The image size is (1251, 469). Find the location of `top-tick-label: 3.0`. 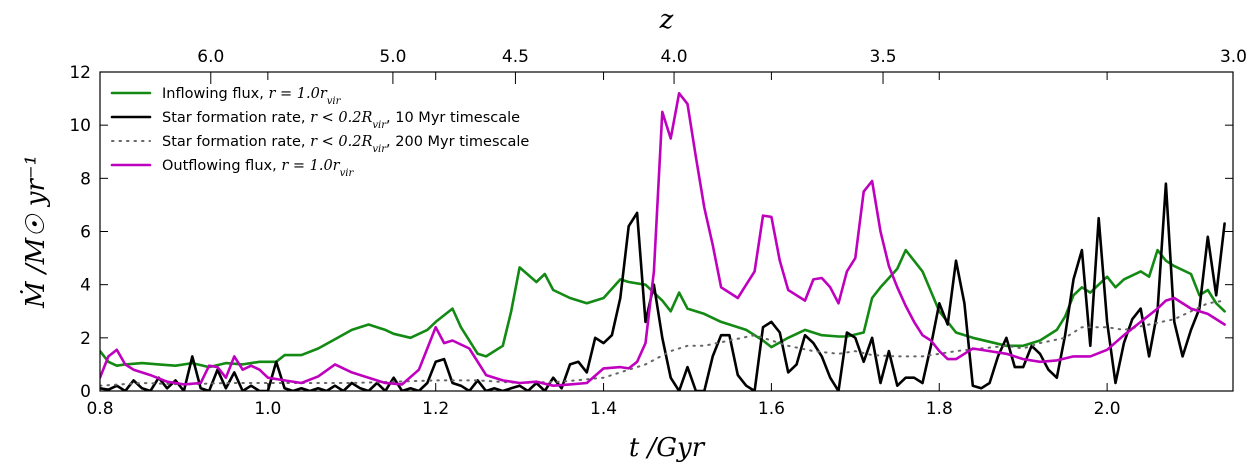

top-tick-label: 3.0 is located at coordinates (1233, 57).